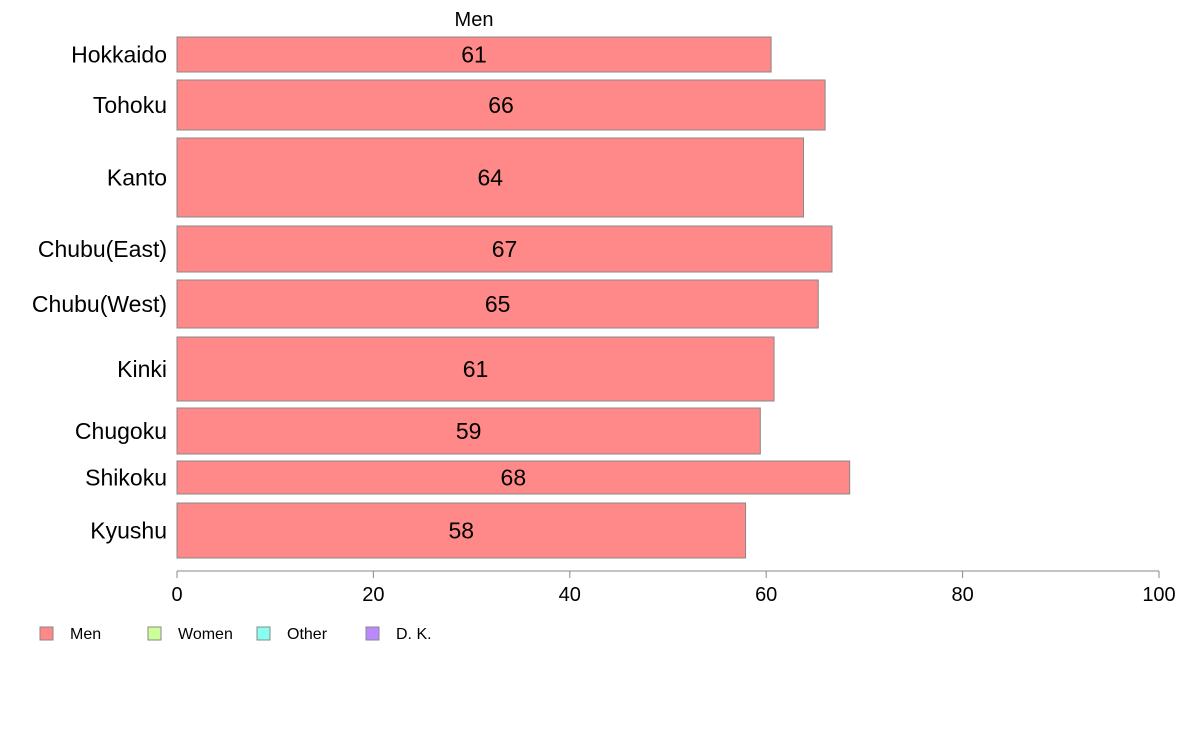 The width and height of the screenshot is (1188, 741). What do you see at coordinates (85, 634) in the screenshot?
I see `legend-label: Men` at bounding box center [85, 634].